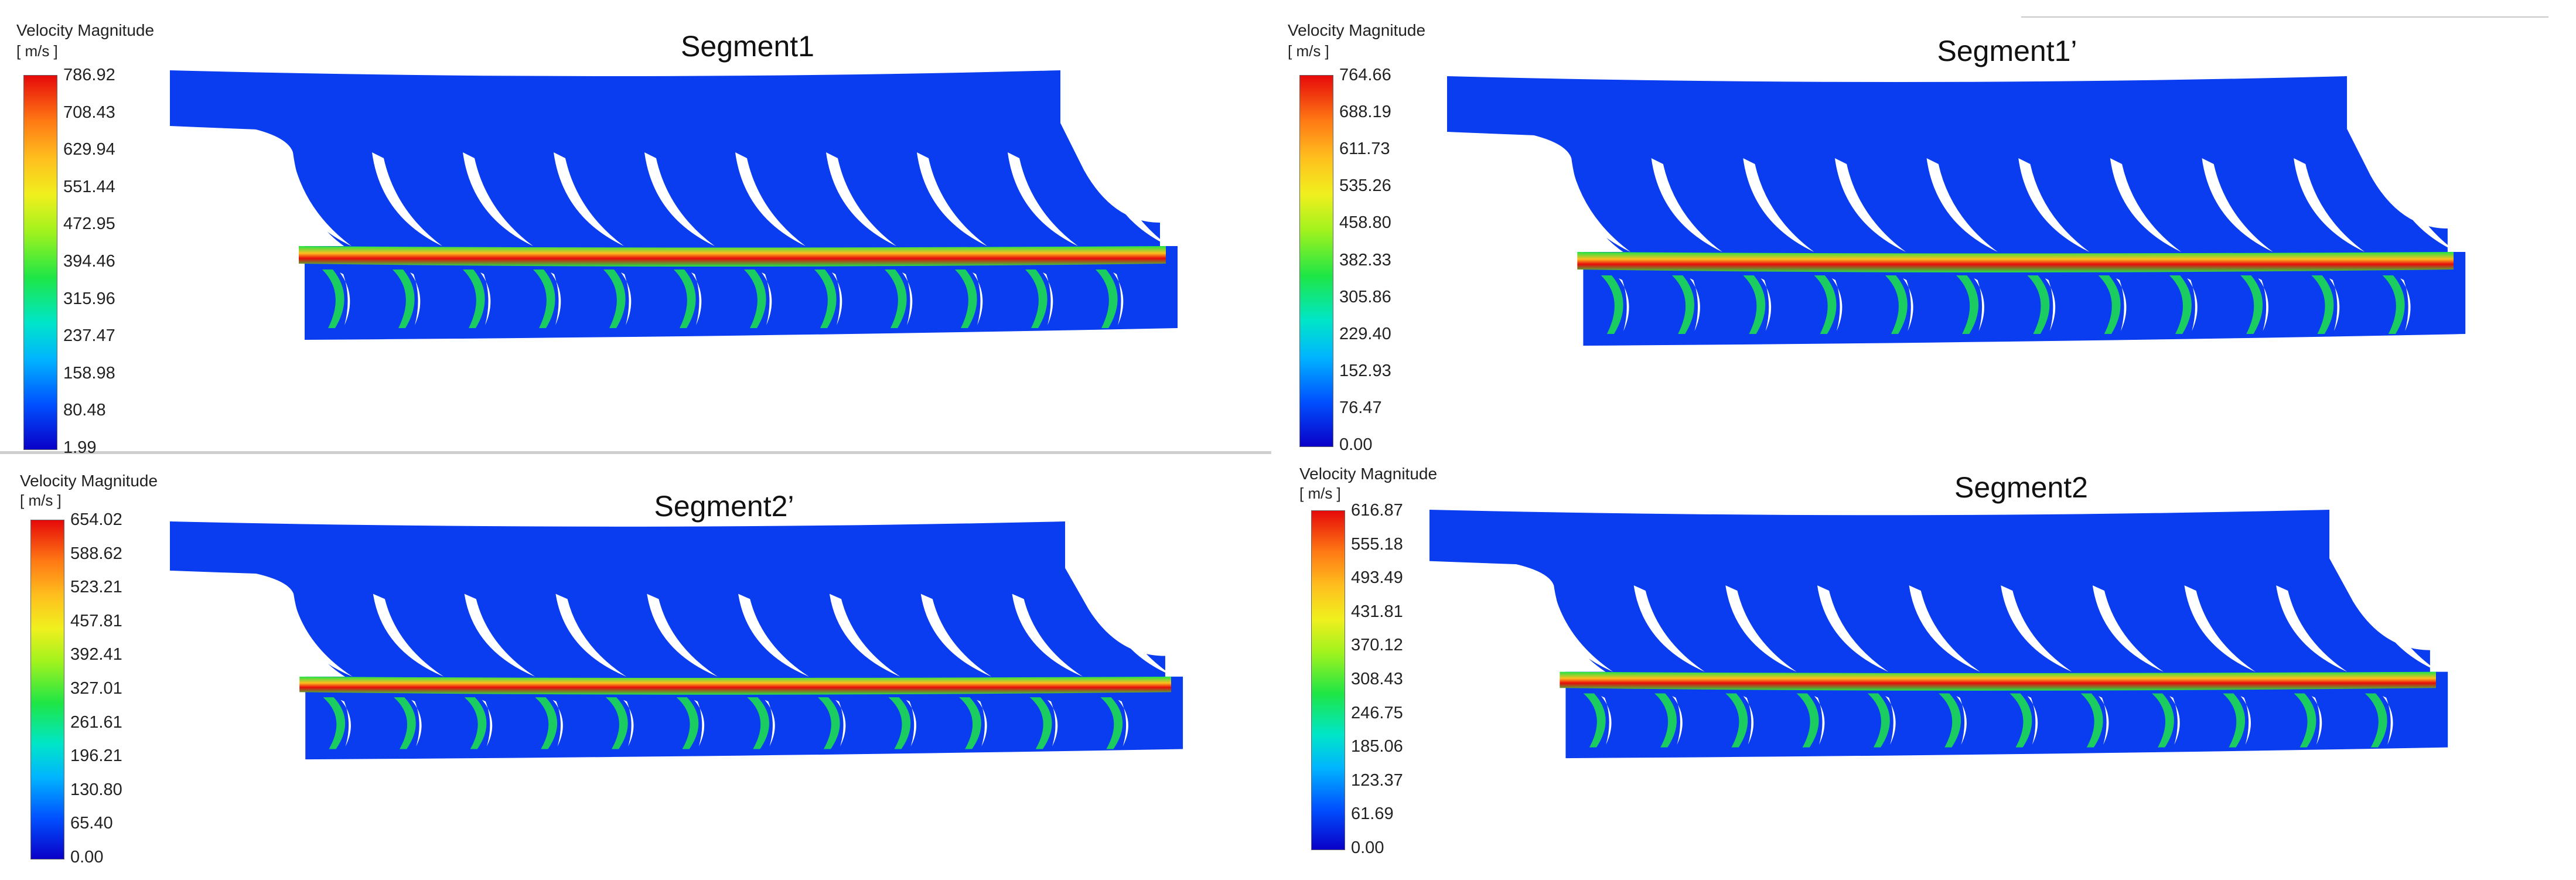 This screenshot has height=880, width=2576. Describe the element at coordinates (1365, 186) in the screenshot. I see `colorbar-tick-label: 535.26` at that location.